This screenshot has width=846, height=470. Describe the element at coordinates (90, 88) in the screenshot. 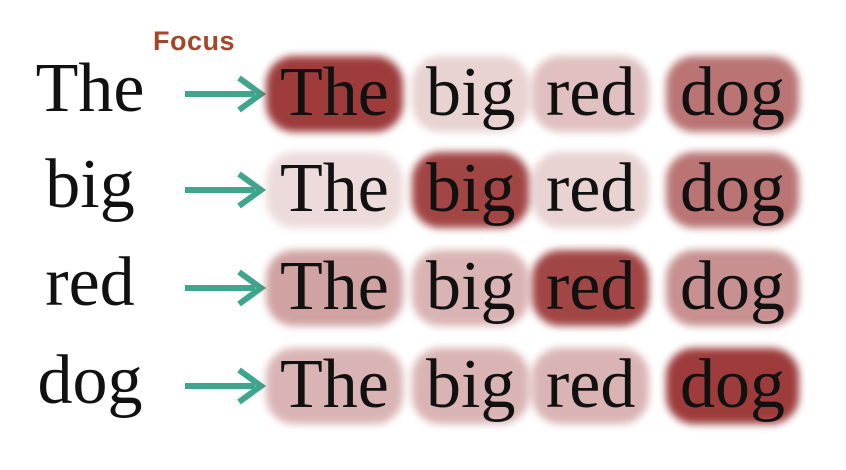

I see `query-word-The: The` at that location.